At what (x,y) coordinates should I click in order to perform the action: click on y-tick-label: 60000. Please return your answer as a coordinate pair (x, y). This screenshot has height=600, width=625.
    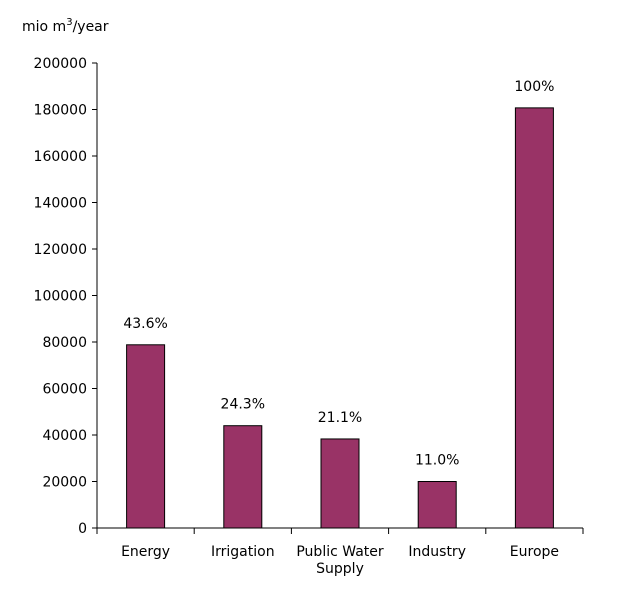
    Looking at the image, I should click on (64, 390).